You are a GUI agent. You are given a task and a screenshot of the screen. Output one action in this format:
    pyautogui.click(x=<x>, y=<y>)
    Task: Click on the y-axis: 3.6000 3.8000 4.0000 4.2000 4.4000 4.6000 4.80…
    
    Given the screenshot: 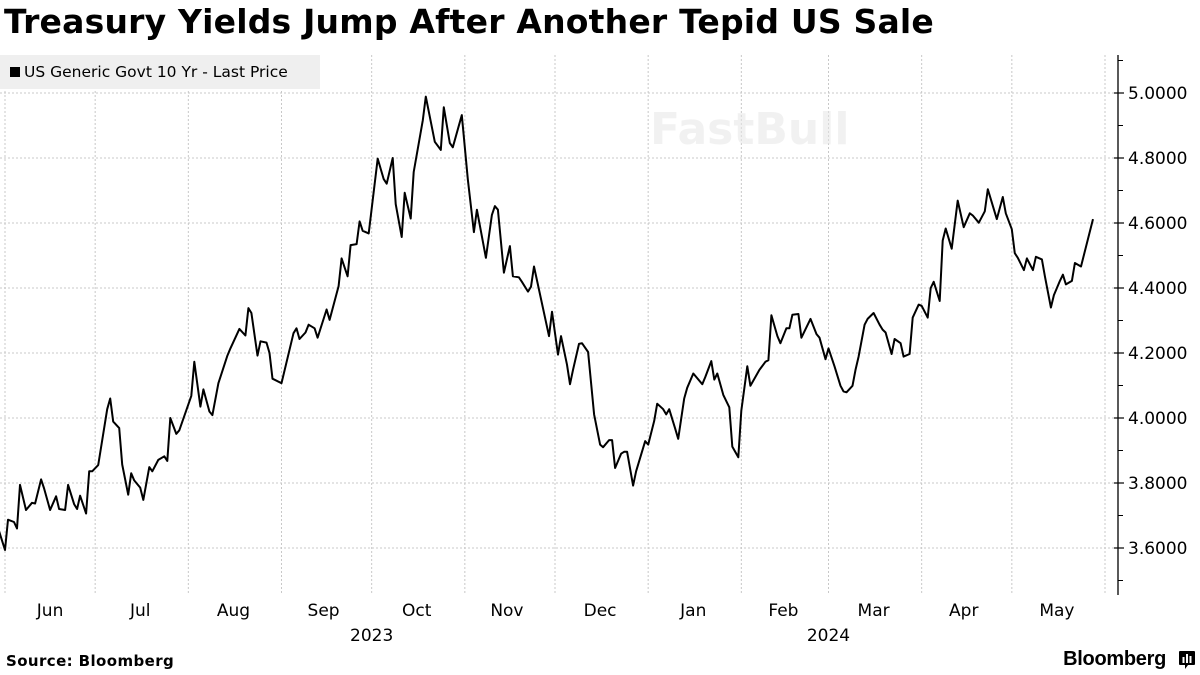 What is the action you would take?
    pyautogui.click(x=1150, y=325)
    